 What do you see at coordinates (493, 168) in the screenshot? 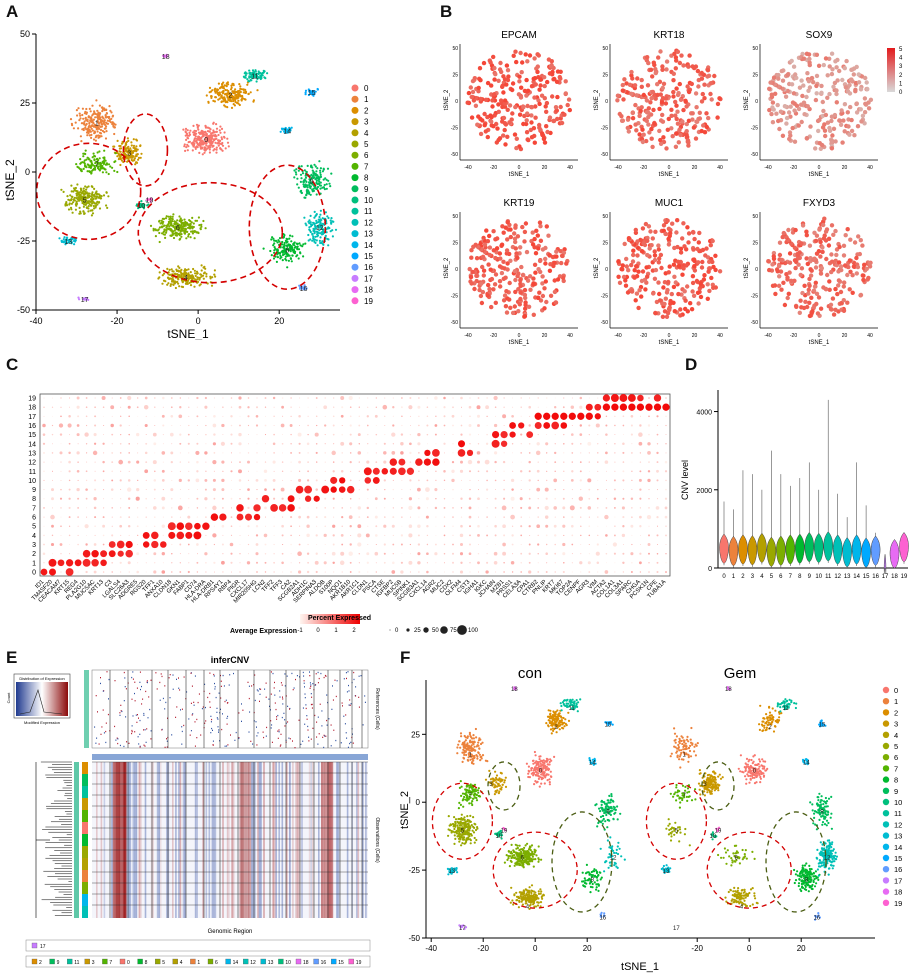
I see `x-tick-label: -20` at bounding box center [493, 168].